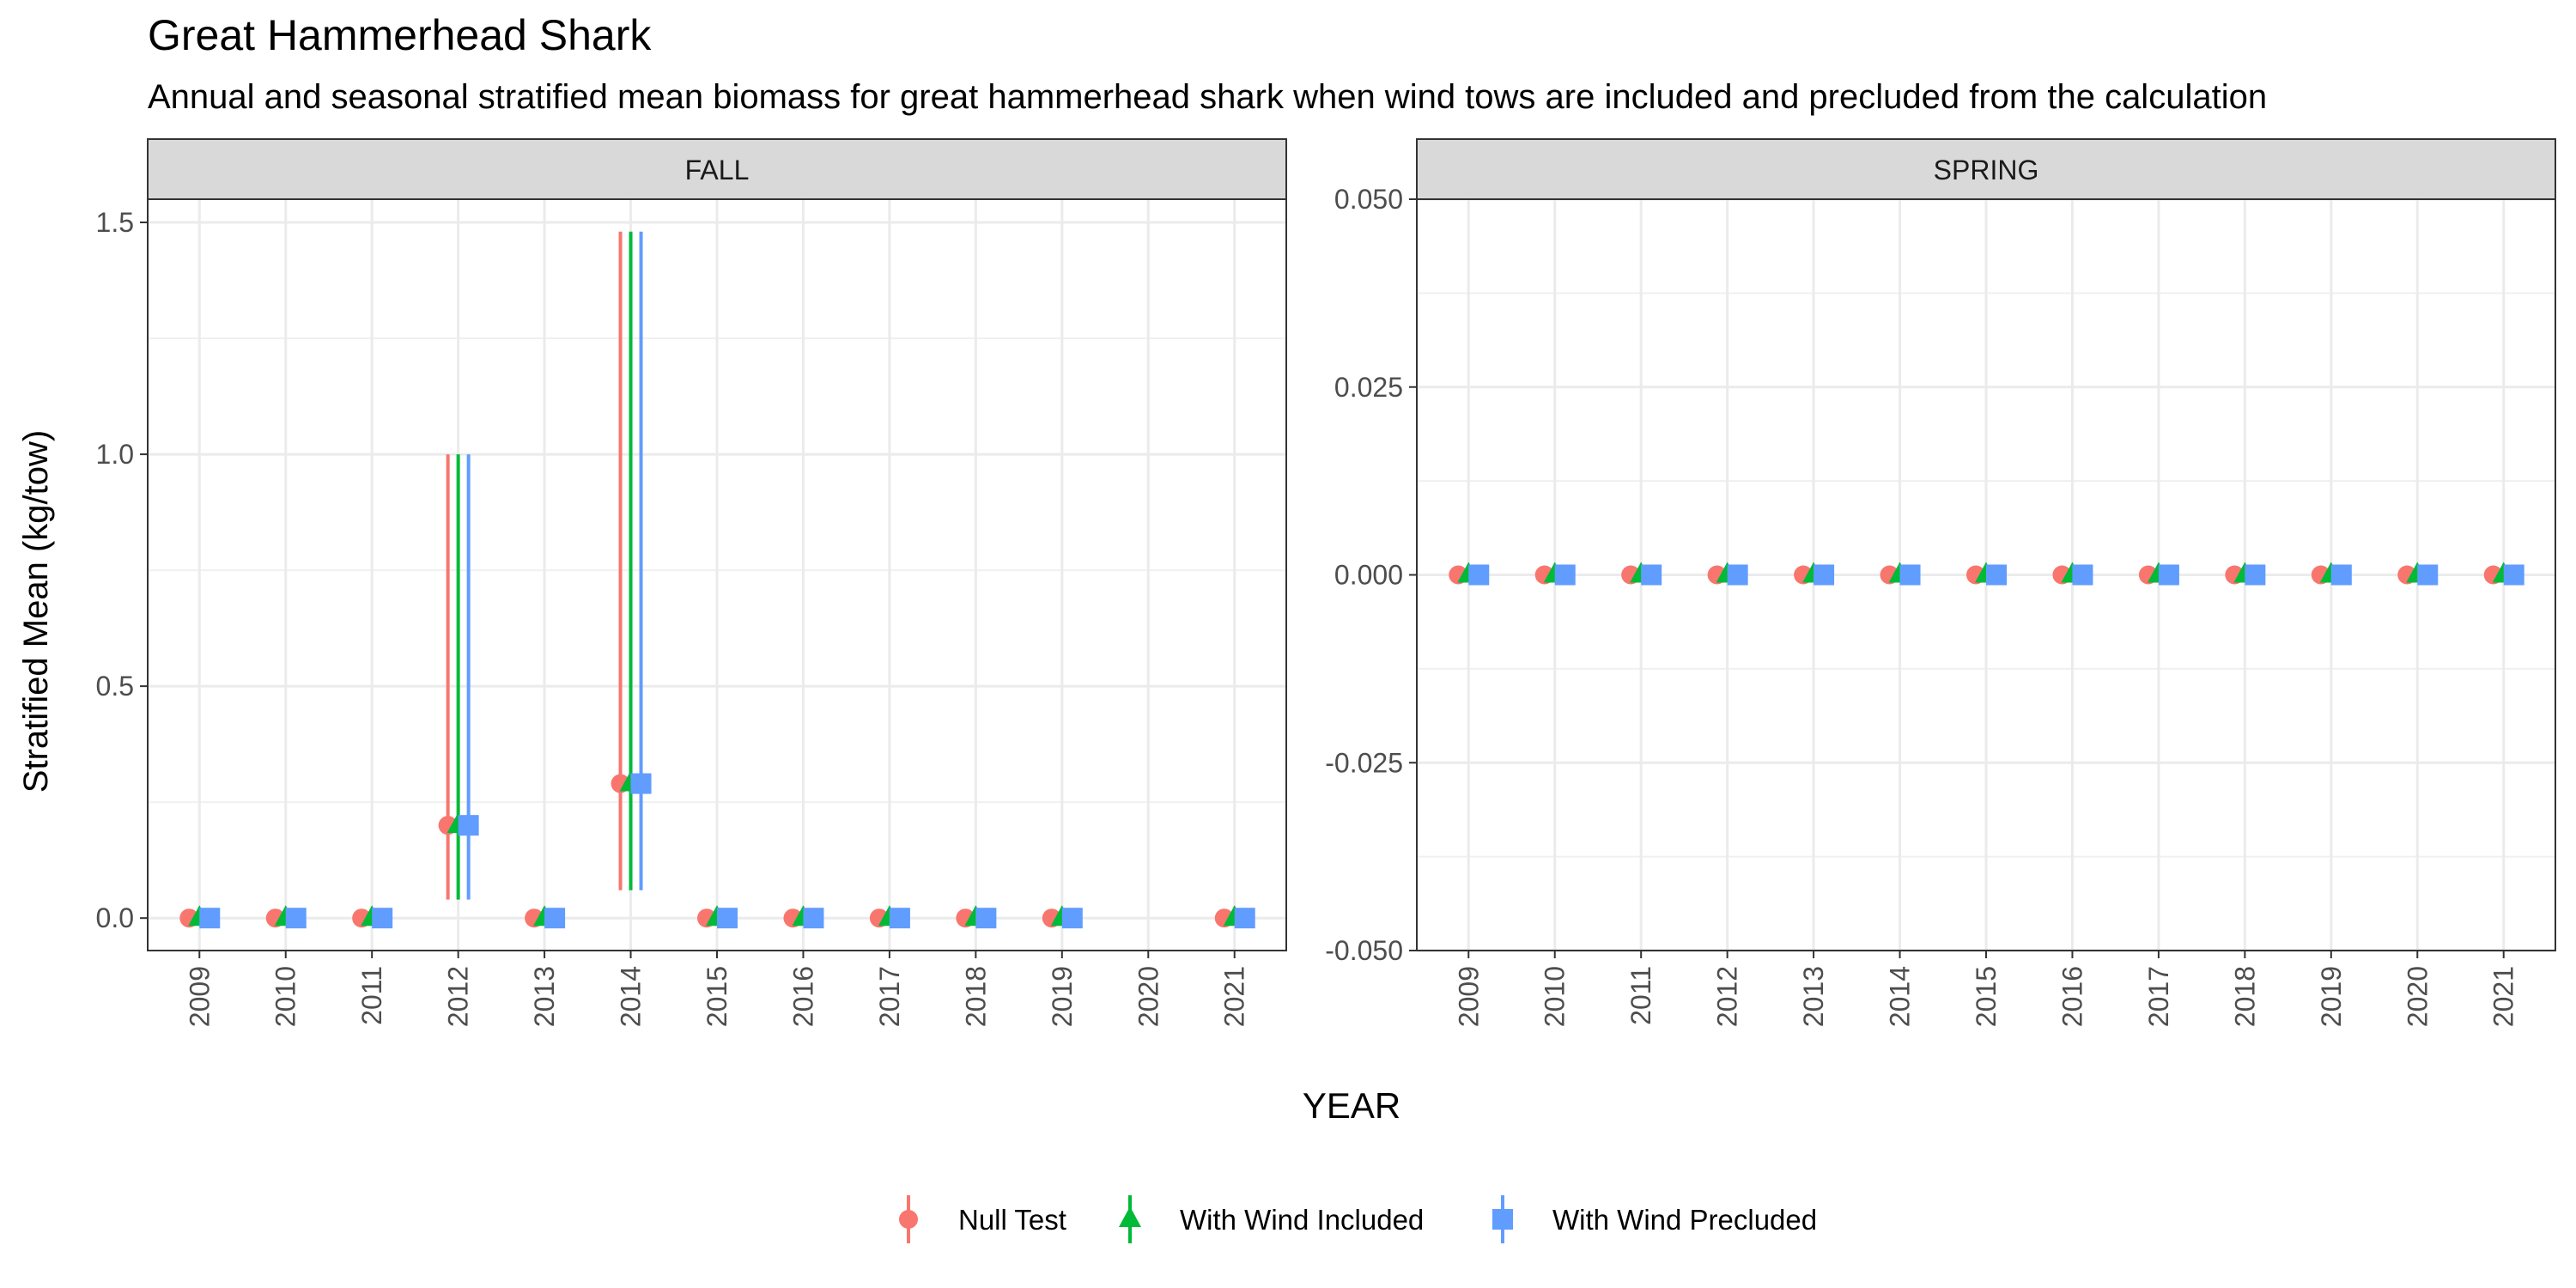 This screenshot has width=2576, height=1288. What do you see at coordinates (115, 686) in the screenshot?
I see `y-tick-label: 0.5` at bounding box center [115, 686].